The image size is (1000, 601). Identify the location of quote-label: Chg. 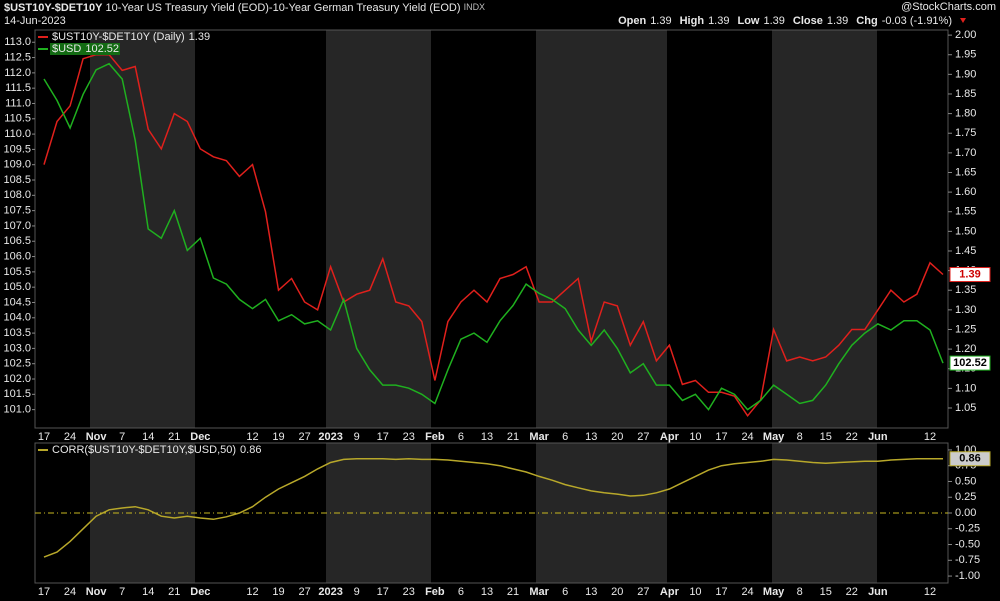
(866, 21).